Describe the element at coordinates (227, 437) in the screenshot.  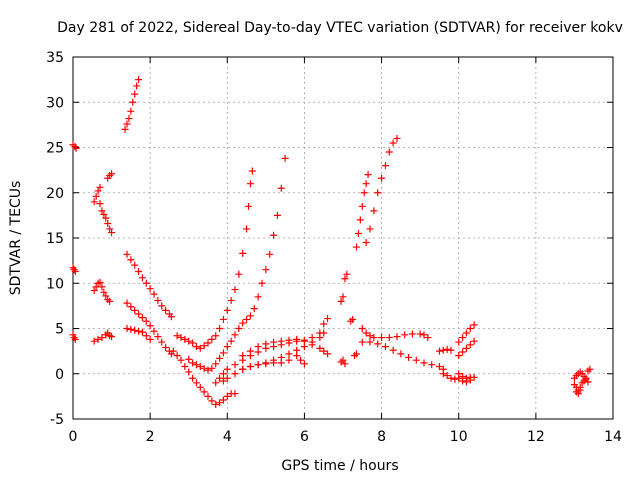
I see `x-tick-label: 4` at that location.